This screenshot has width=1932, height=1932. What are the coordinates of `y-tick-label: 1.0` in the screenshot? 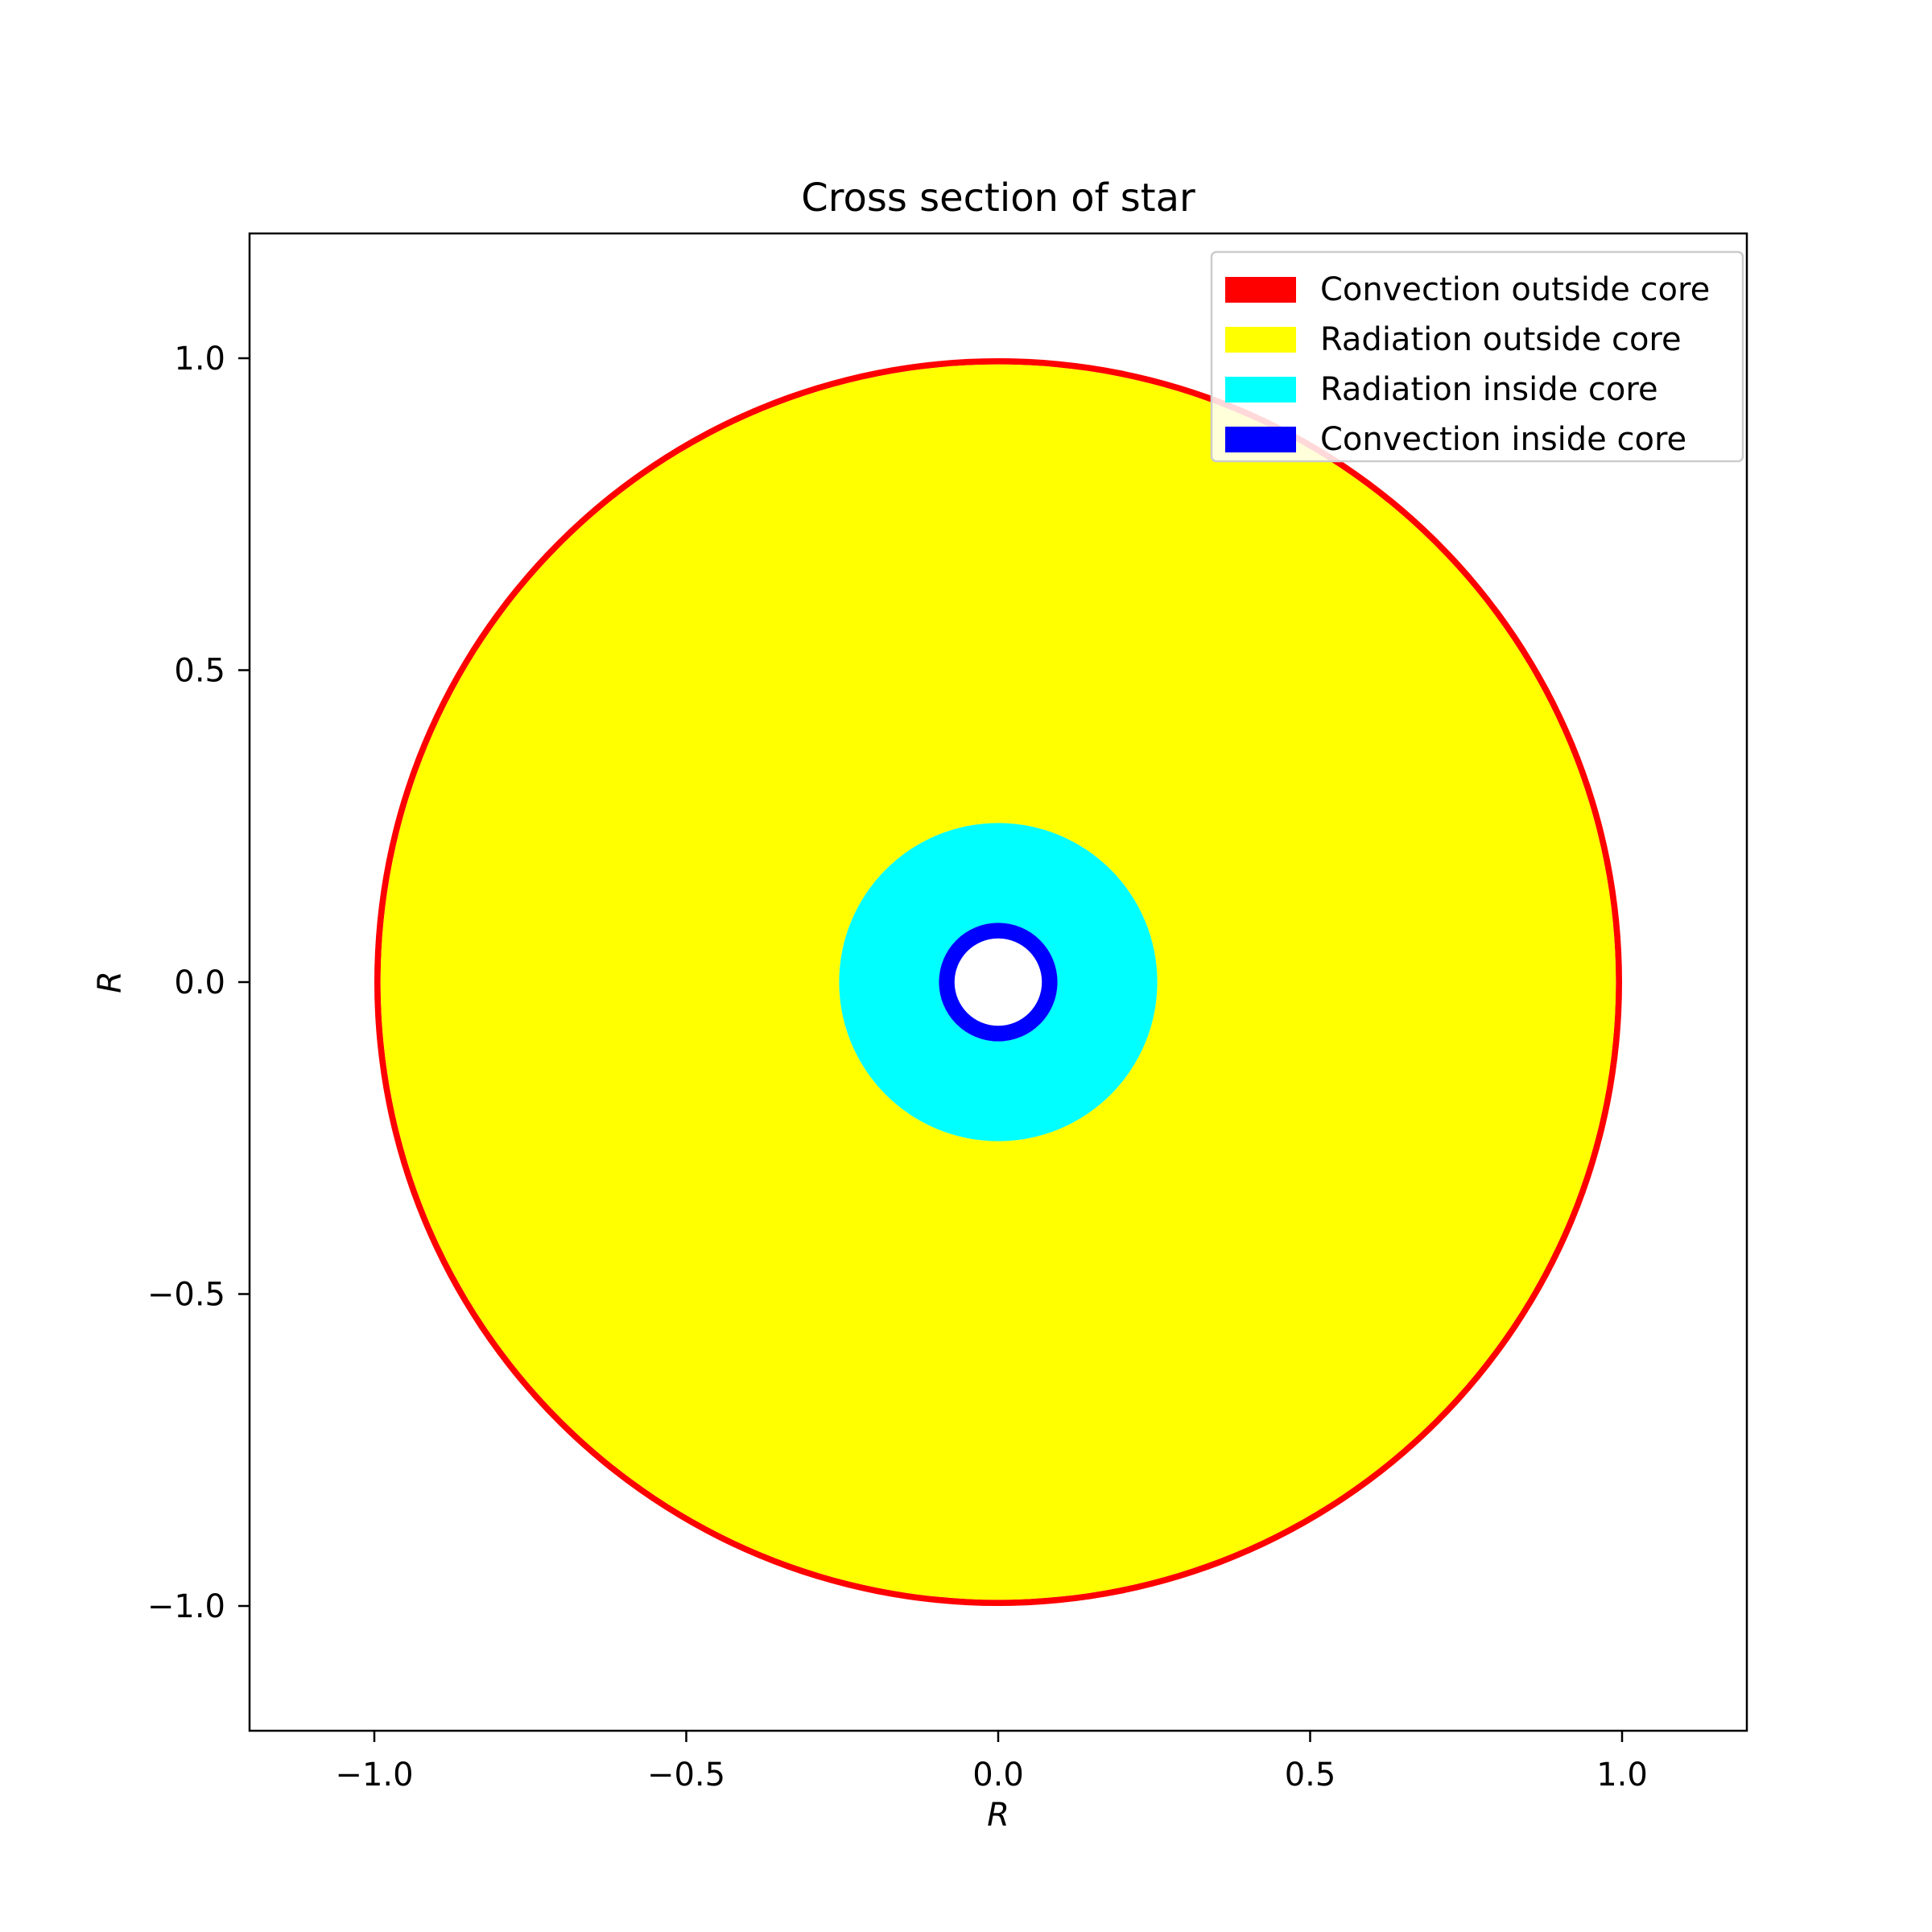 It's located at (199, 359).